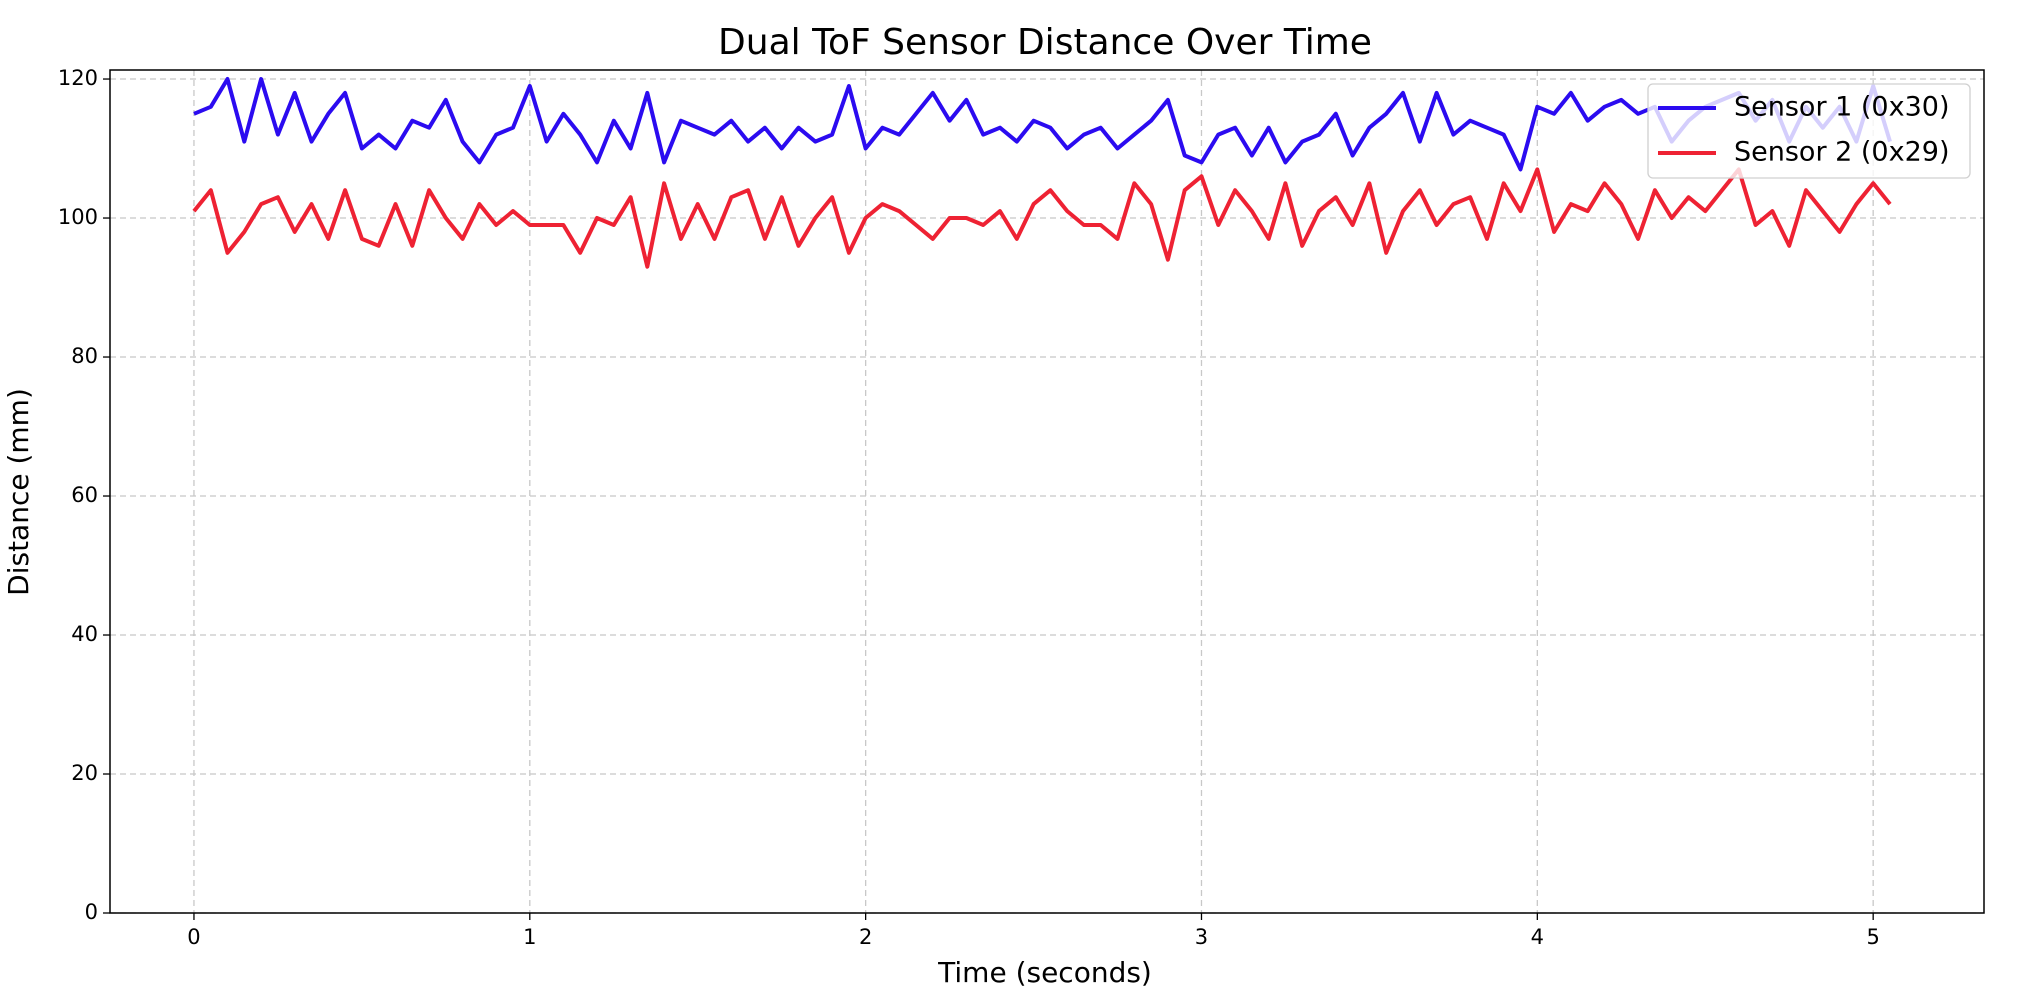 The height and width of the screenshot is (1004, 2018). What do you see at coordinates (1045, 42) in the screenshot?
I see `chart-title: Dual ToF Sensor Distance Over Time` at bounding box center [1045, 42].